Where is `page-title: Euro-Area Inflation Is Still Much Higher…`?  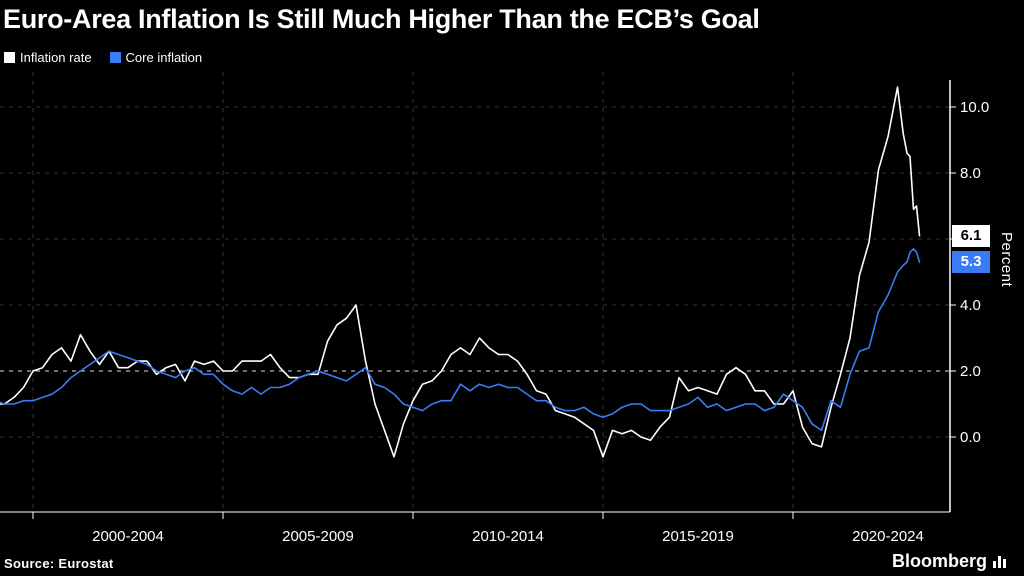 page-title: Euro-Area Inflation Is Still Much Higher… is located at coordinates (381, 19).